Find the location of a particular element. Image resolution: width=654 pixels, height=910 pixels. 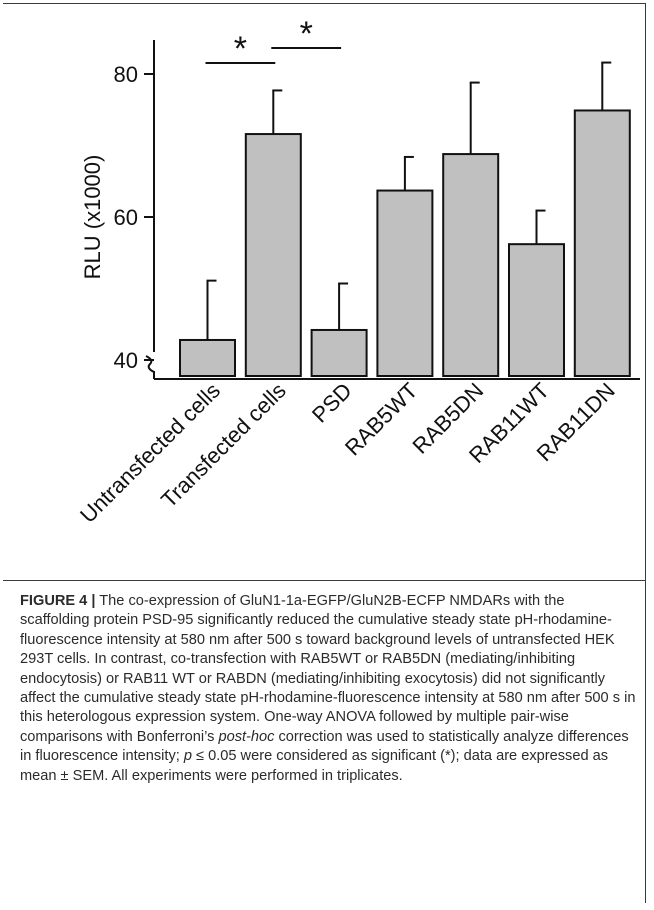

axis-break-mark is located at coordinates (150, 364).